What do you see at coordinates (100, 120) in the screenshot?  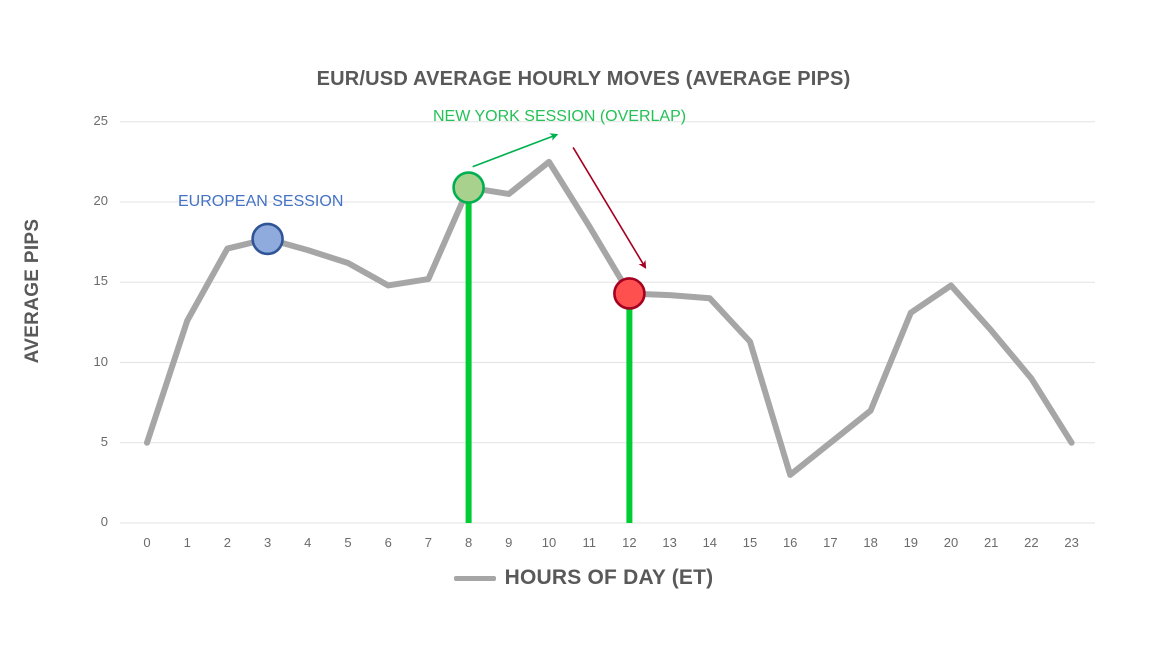 I see `y-tick-label: 25` at bounding box center [100, 120].